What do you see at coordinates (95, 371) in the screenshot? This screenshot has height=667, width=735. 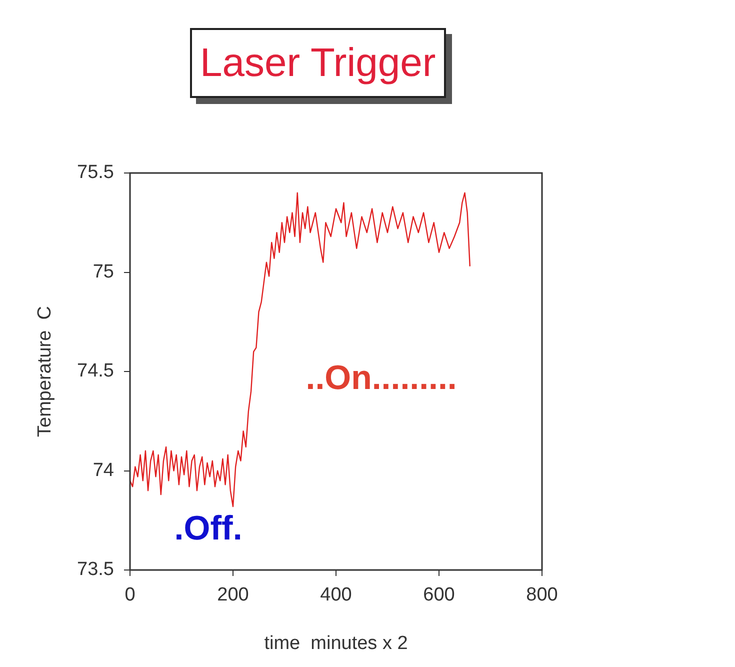 I see `y-tick-label: 74.5` at bounding box center [95, 371].